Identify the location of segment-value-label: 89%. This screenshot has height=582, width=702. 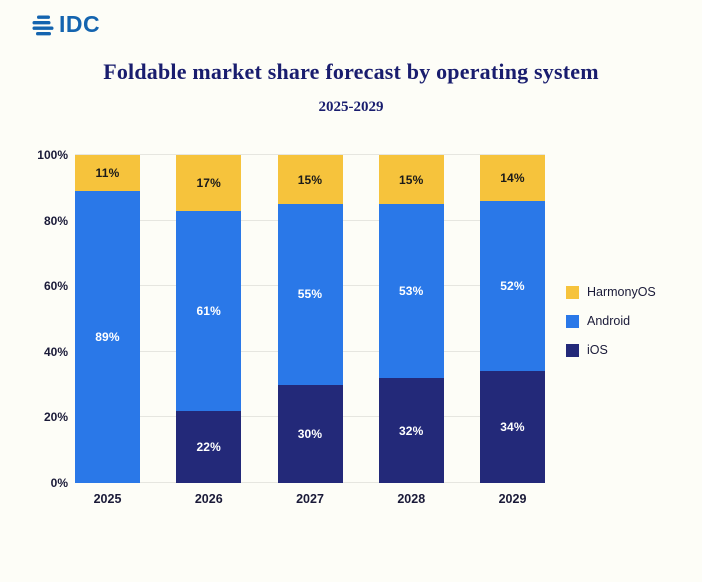
(107, 337).